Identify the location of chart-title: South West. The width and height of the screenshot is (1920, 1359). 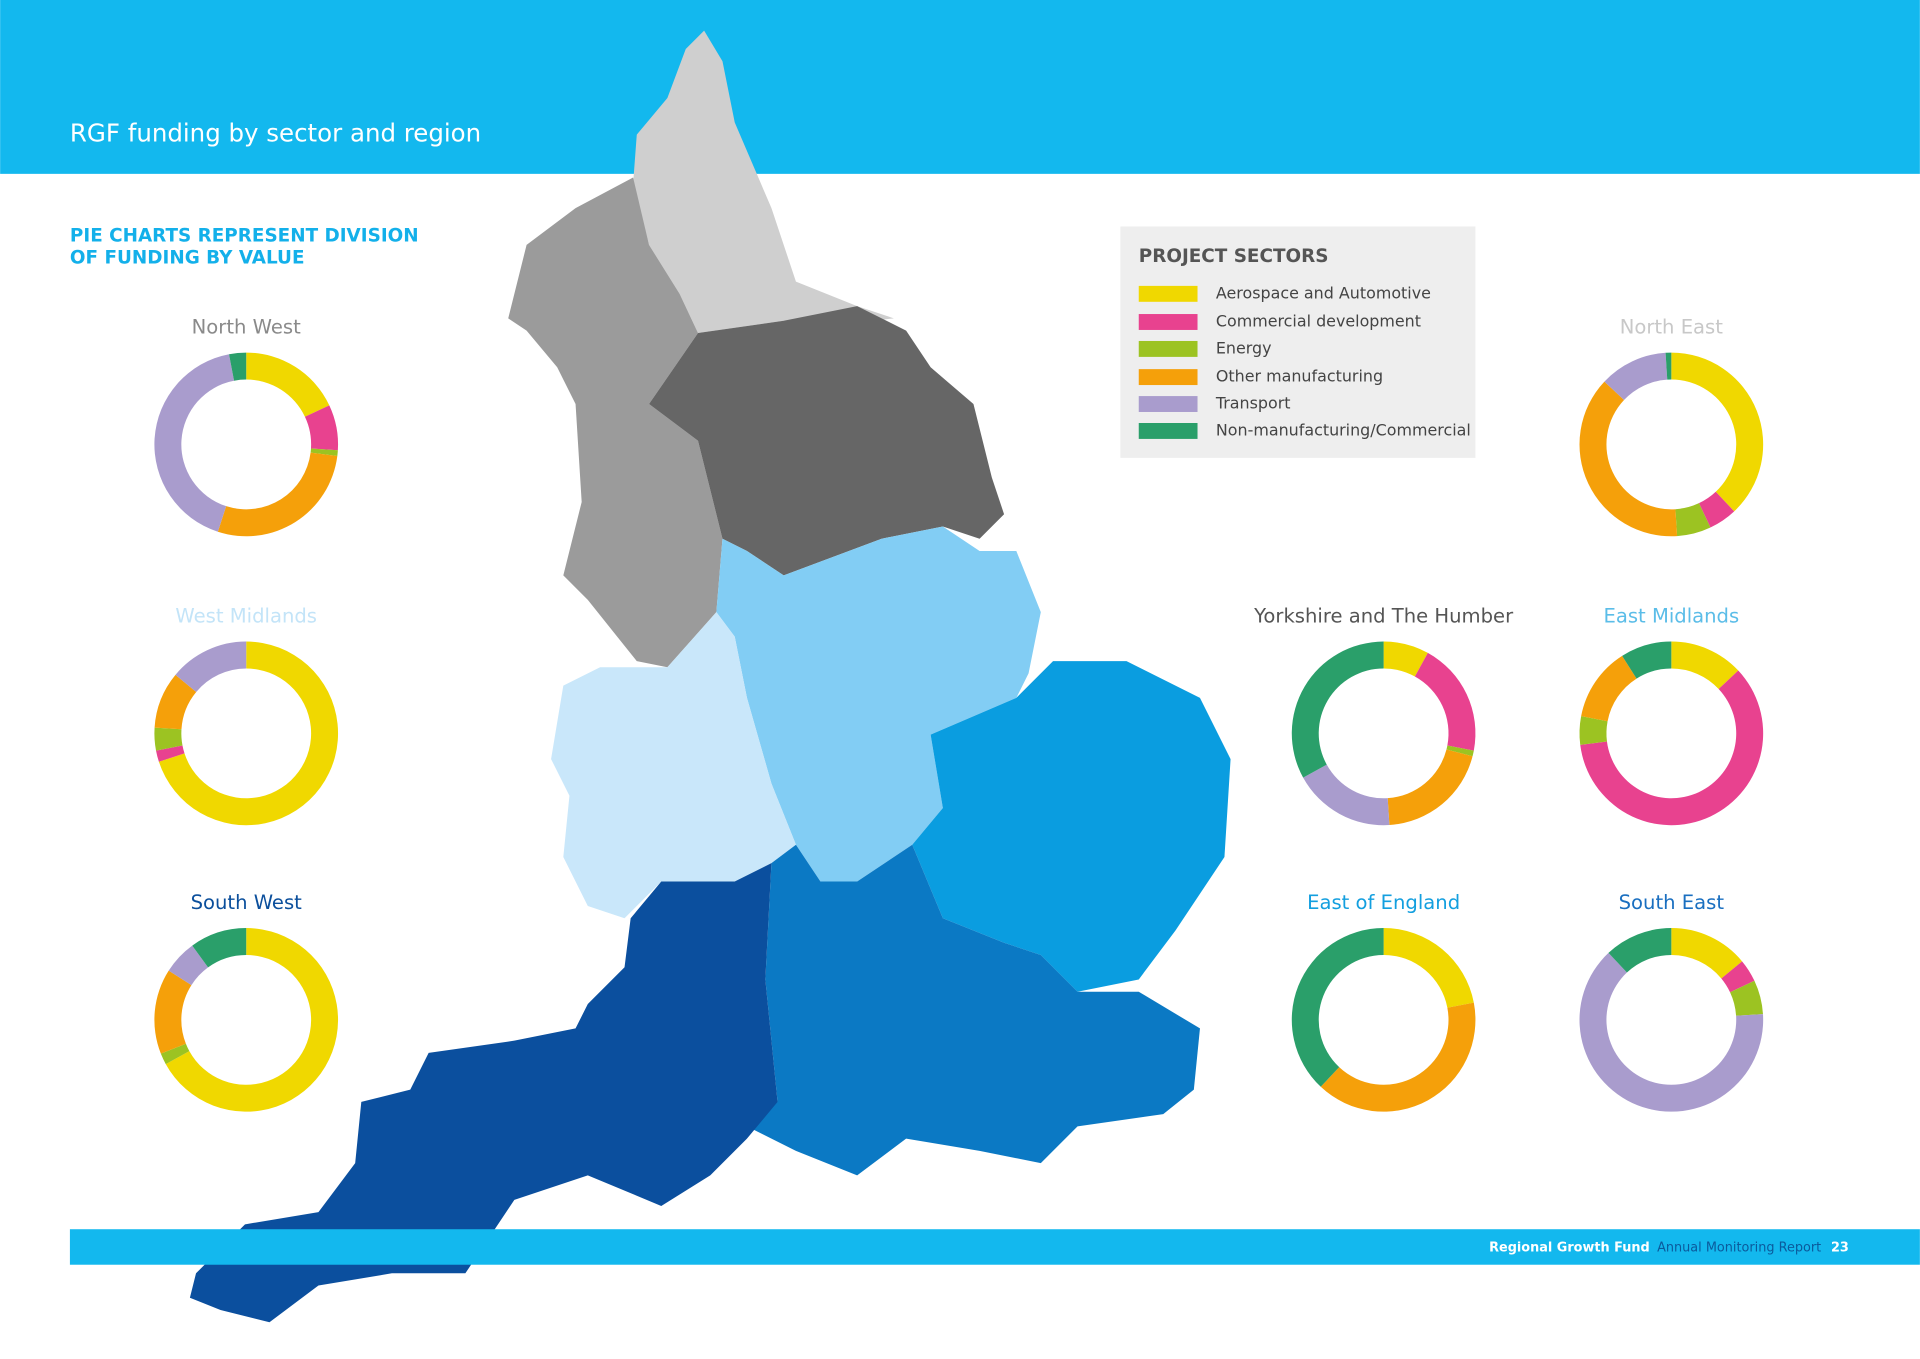
(247, 902).